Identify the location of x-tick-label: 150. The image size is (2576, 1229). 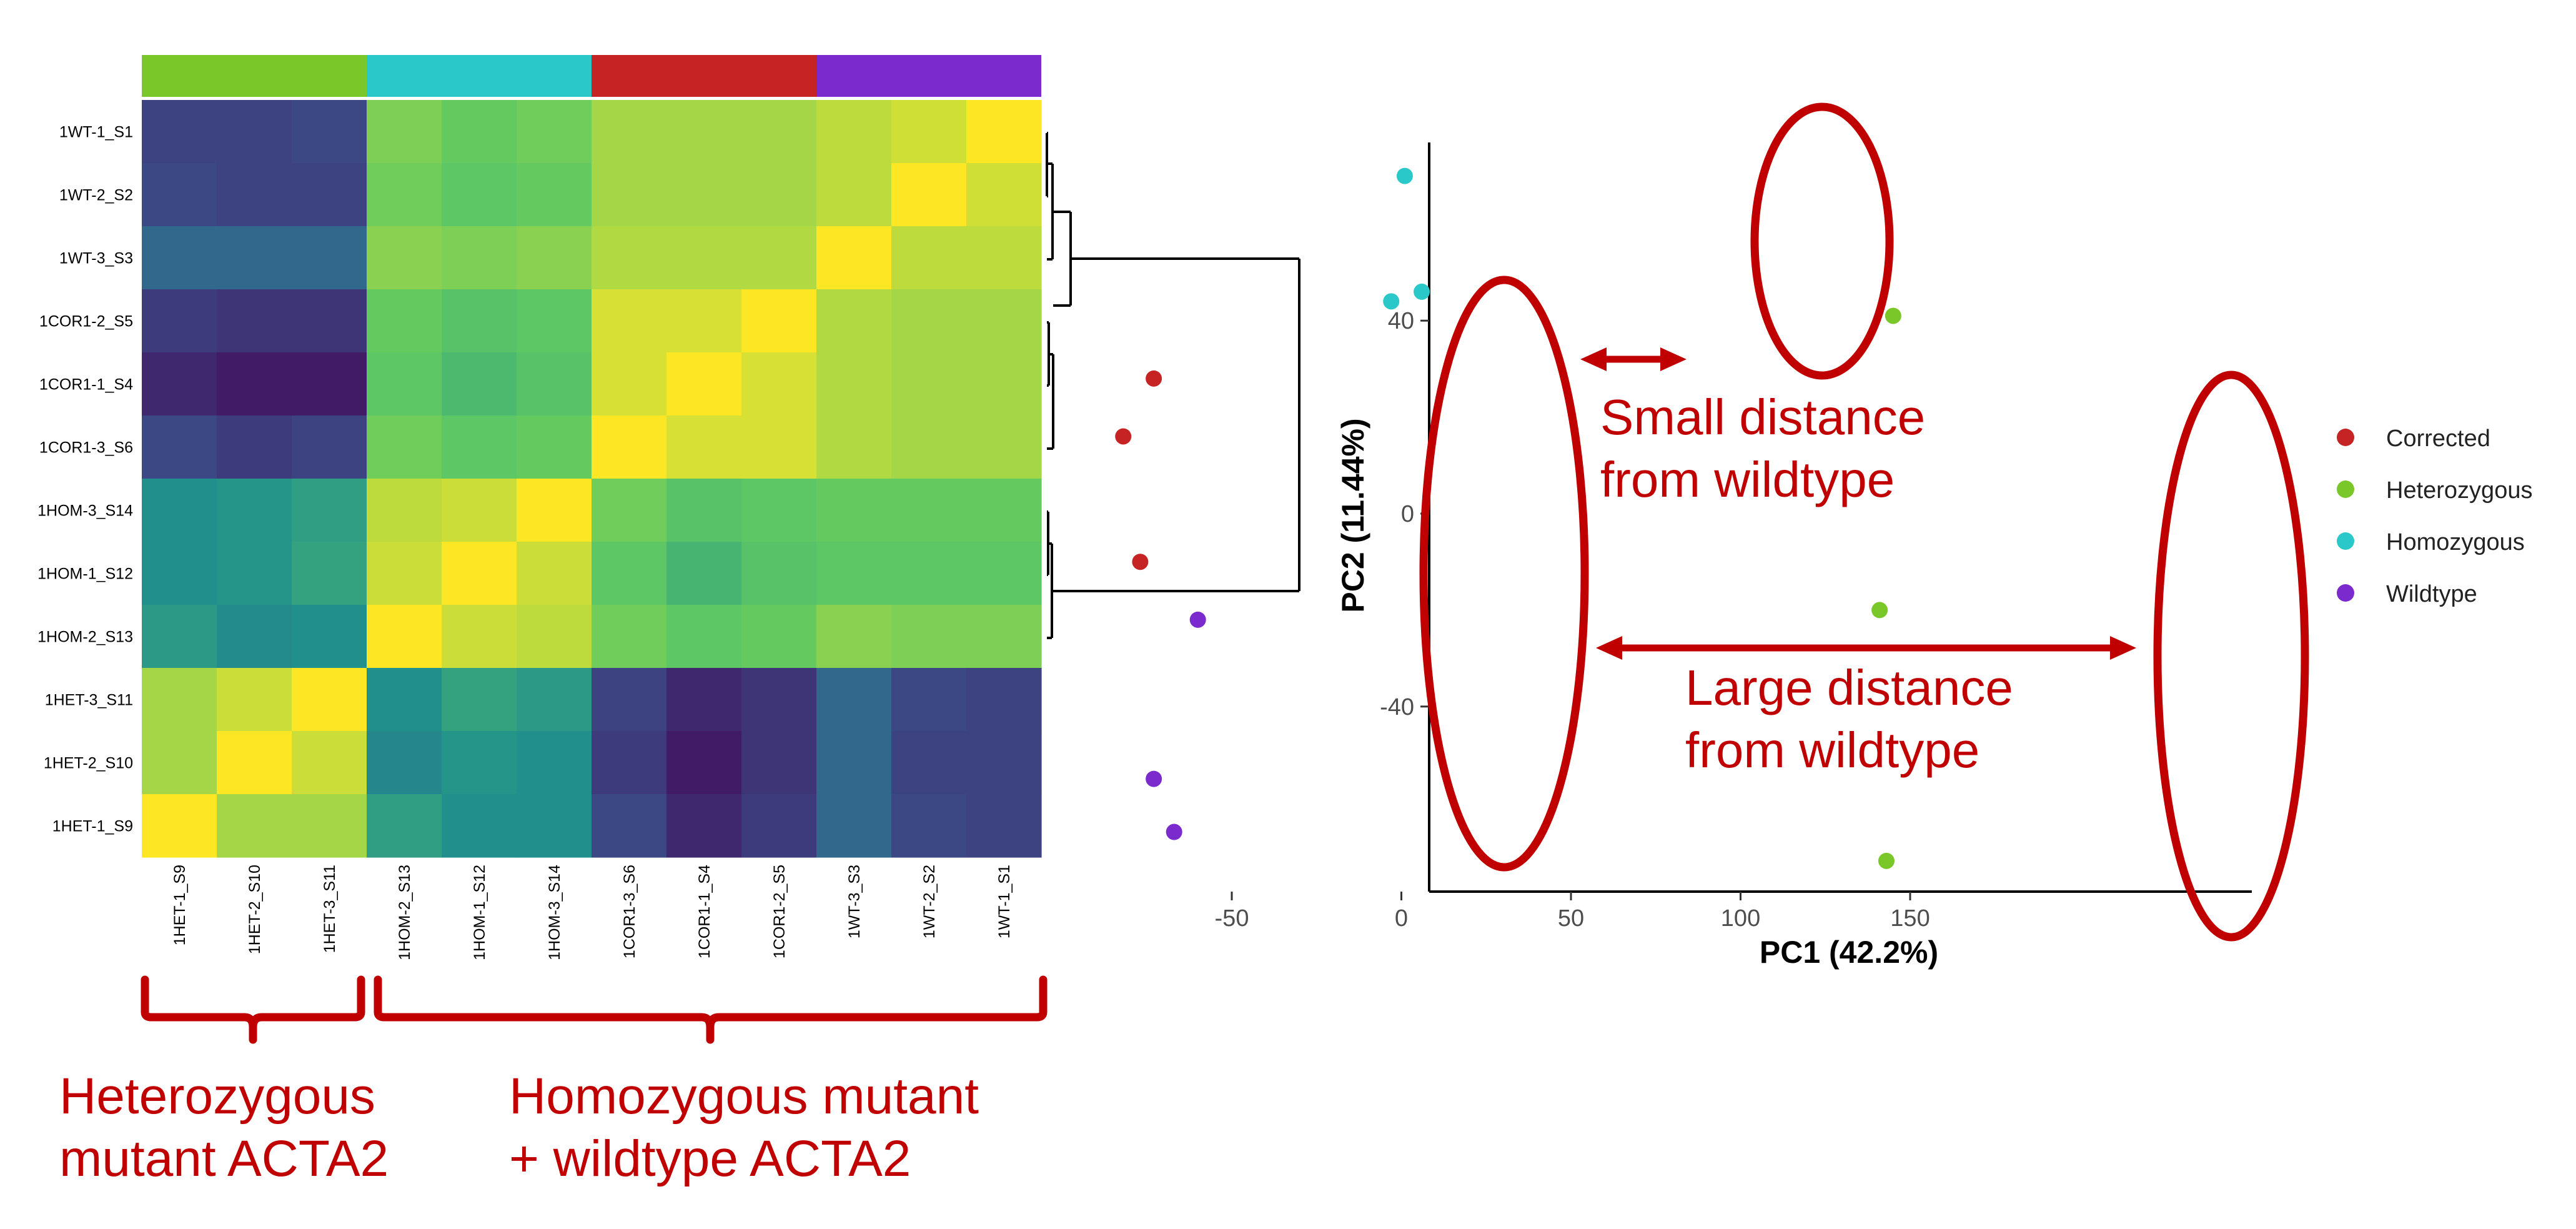
(1910, 919).